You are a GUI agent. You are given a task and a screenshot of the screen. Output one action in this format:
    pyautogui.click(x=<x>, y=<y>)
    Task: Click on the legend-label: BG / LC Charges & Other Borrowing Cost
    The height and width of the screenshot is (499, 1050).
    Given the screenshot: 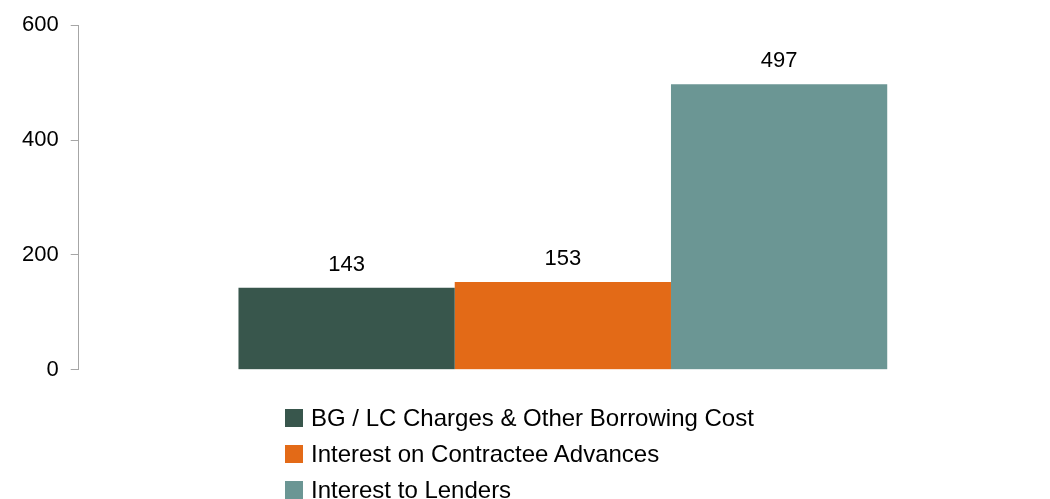 What is the action you would take?
    pyautogui.click(x=532, y=418)
    